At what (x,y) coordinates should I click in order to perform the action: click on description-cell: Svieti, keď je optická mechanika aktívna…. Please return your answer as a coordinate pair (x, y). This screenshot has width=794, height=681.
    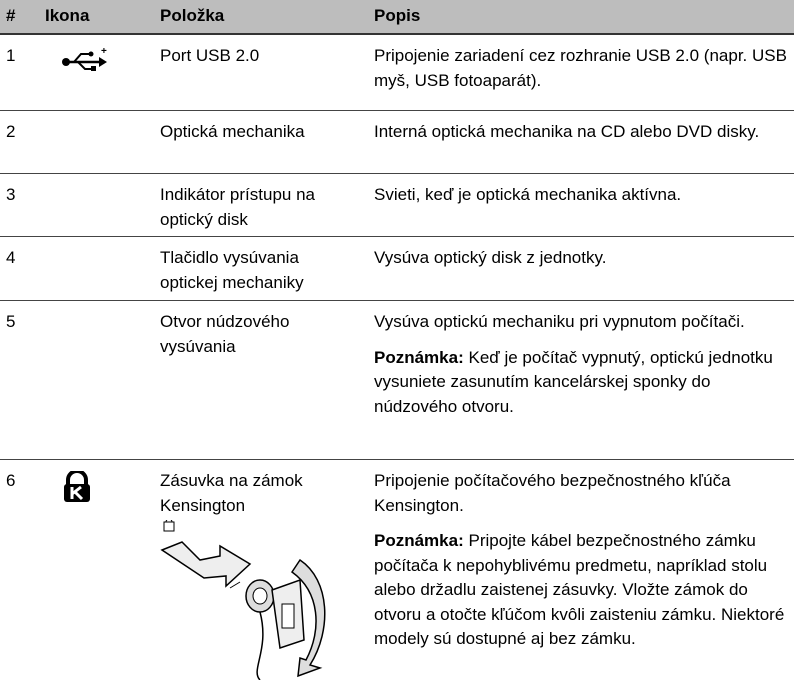
    Looking at the image, I should click on (579, 205).